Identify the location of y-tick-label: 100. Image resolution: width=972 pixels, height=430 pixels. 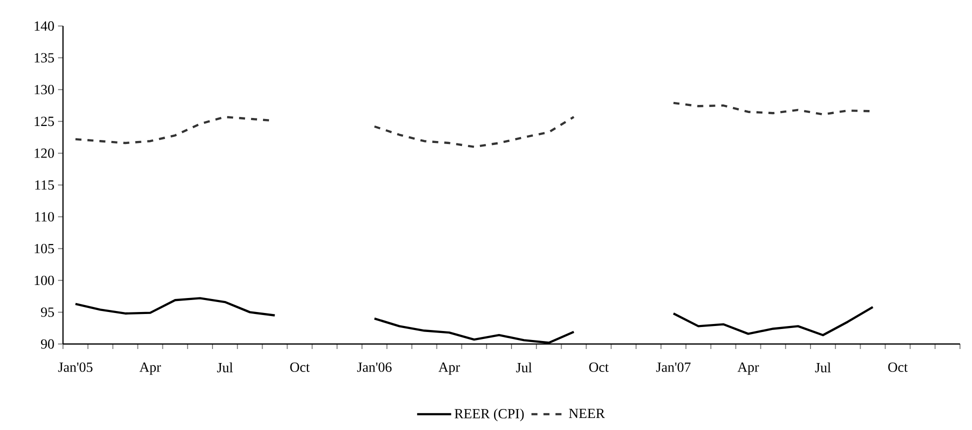
(44, 281).